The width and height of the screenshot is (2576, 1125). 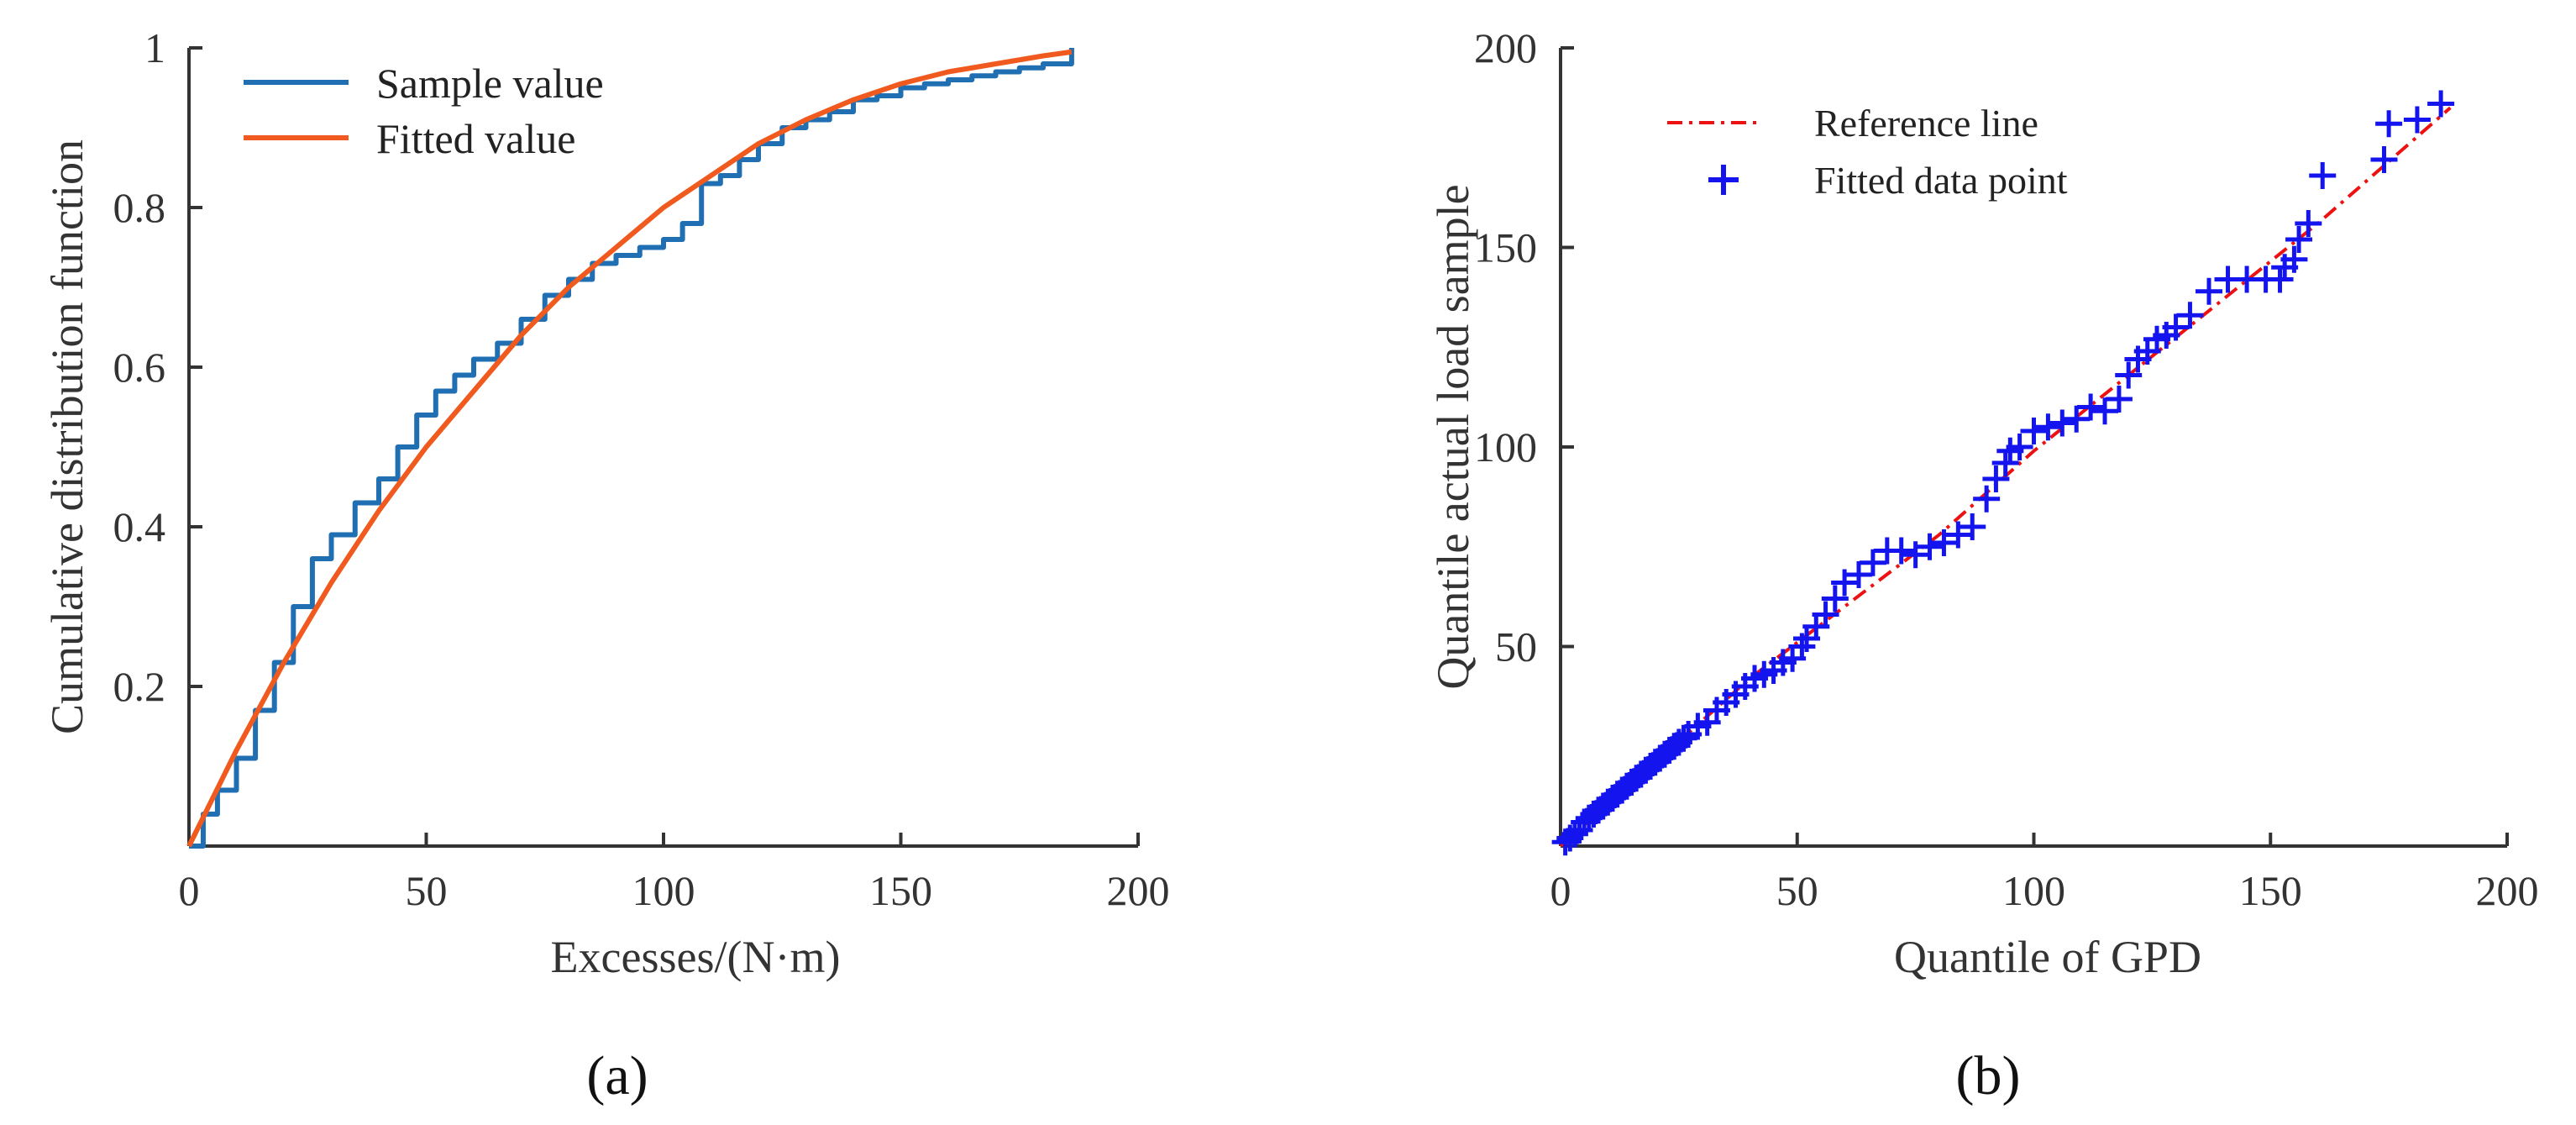 I want to click on chart-a-ytick-label: 1, so click(x=154, y=47).